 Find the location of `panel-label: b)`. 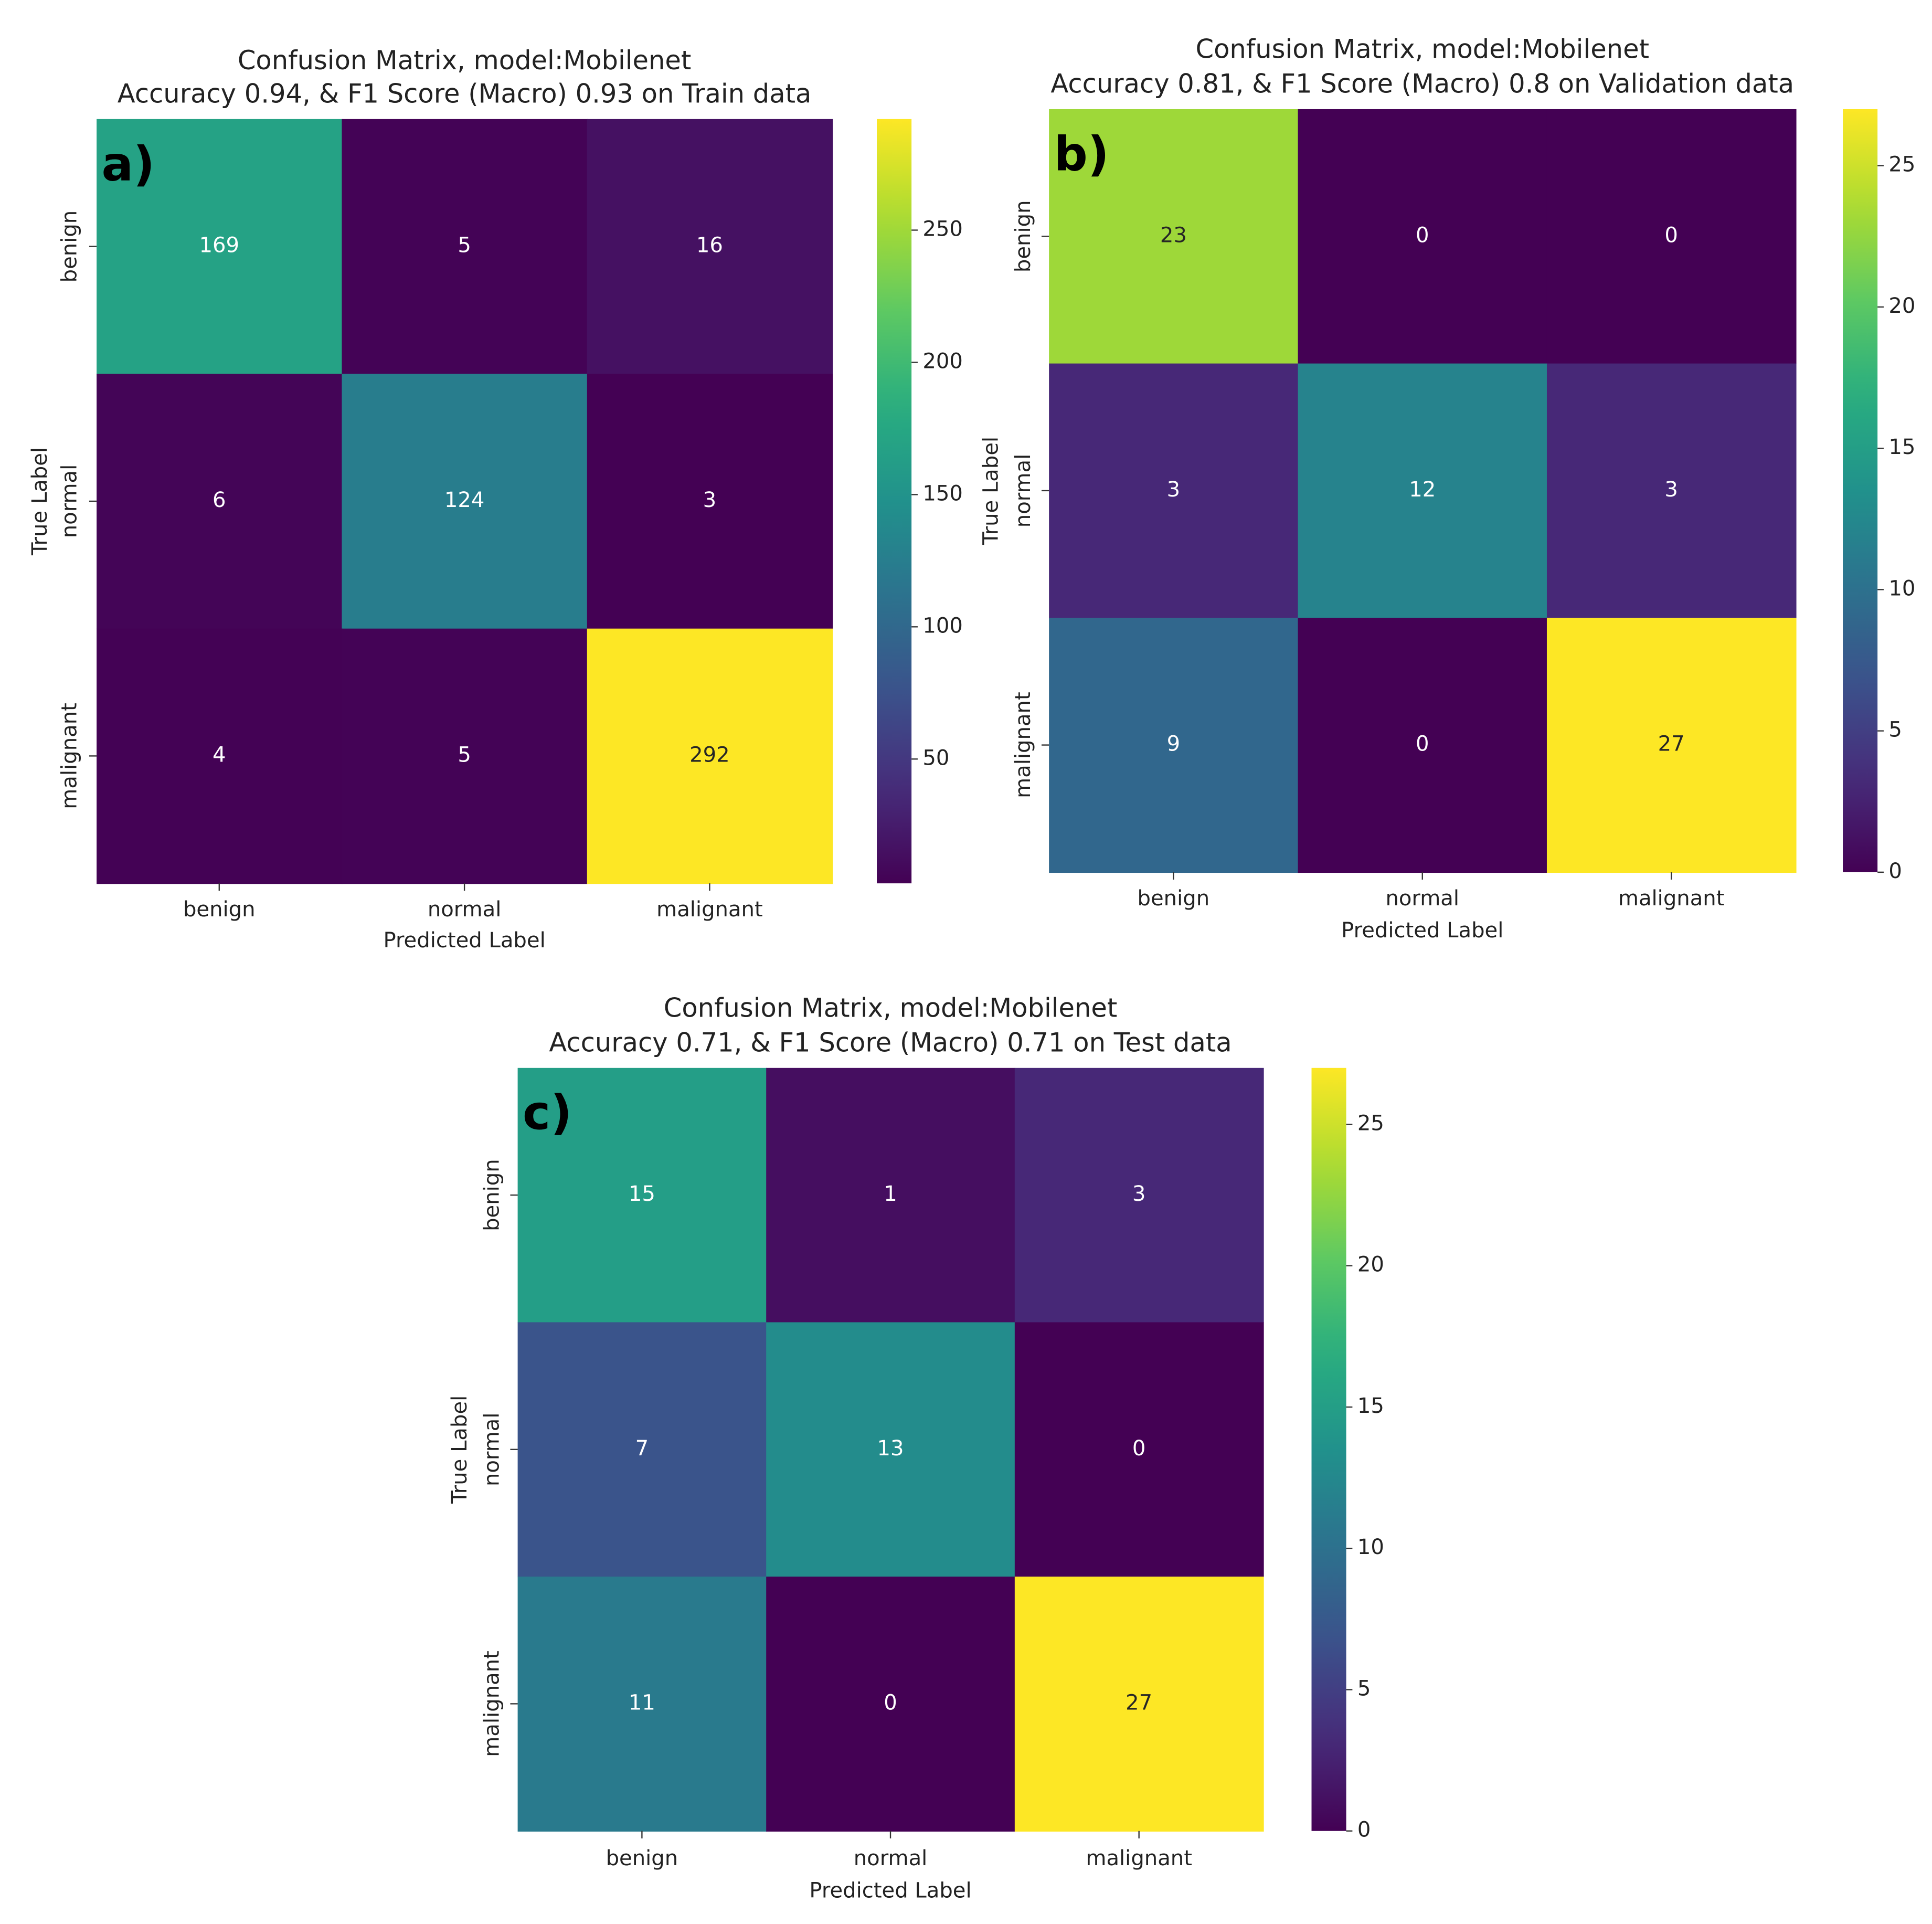

panel-label: b) is located at coordinates (1082, 154).